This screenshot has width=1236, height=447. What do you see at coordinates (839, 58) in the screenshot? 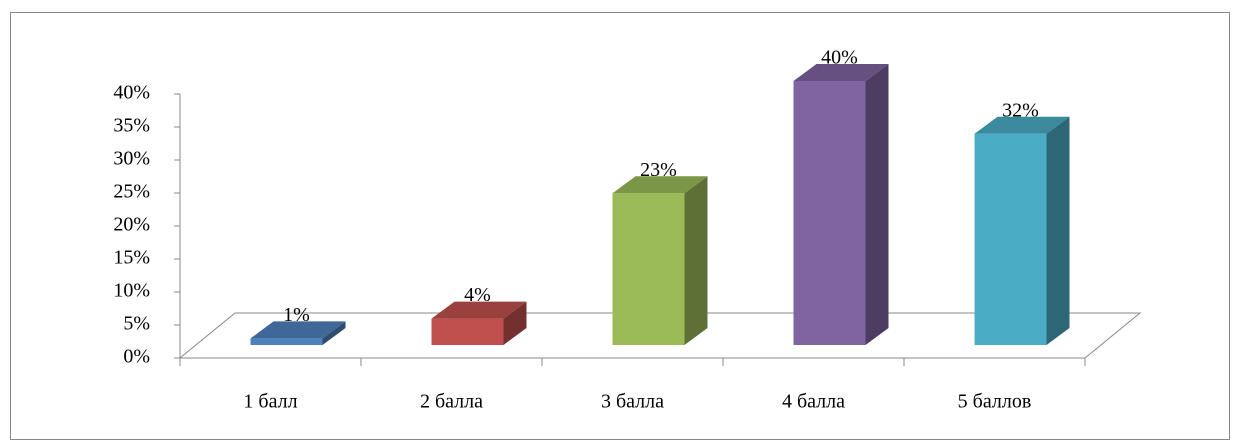
I see `value-label: 40%` at bounding box center [839, 58].